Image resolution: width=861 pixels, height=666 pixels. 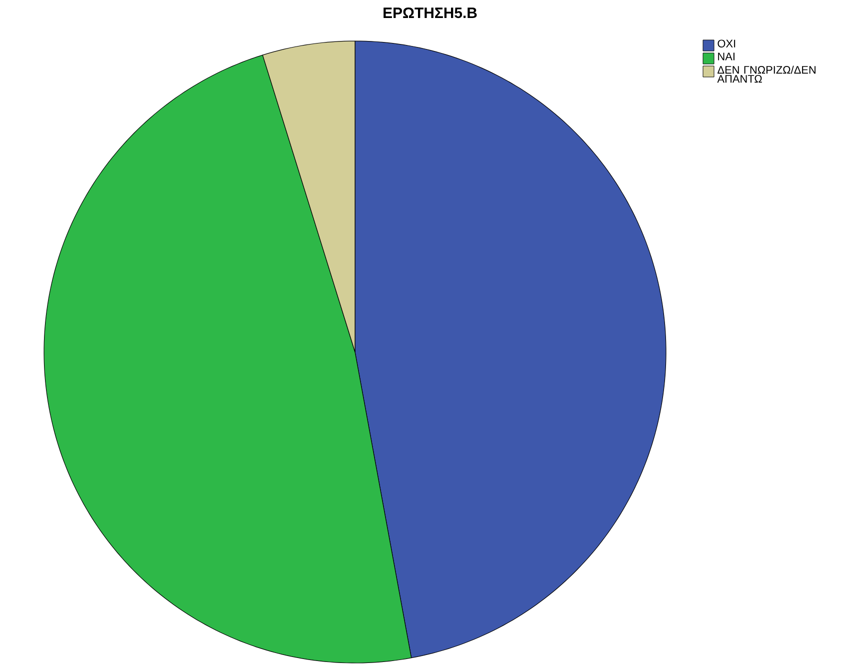 I want to click on legend-label: ΔΕΝ ΓΝΩΡΙΖΩ/ΔΕΝ ΑΠΑΝΤΩ, so click(x=766, y=74).